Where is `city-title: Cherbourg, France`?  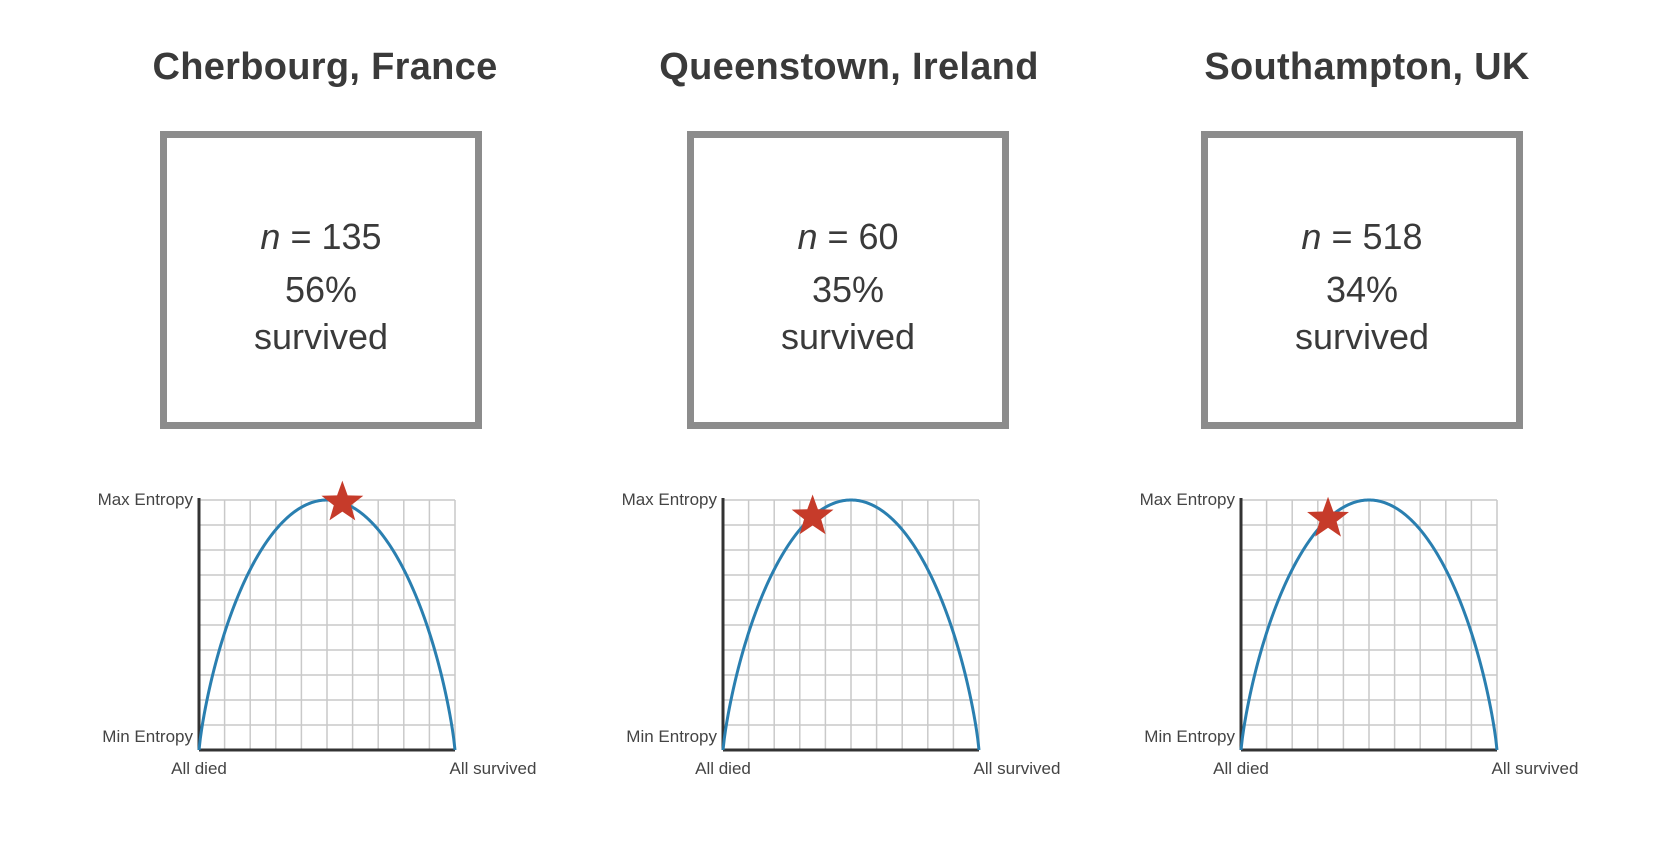
city-title: Cherbourg, France is located at coordinates (325, 67).